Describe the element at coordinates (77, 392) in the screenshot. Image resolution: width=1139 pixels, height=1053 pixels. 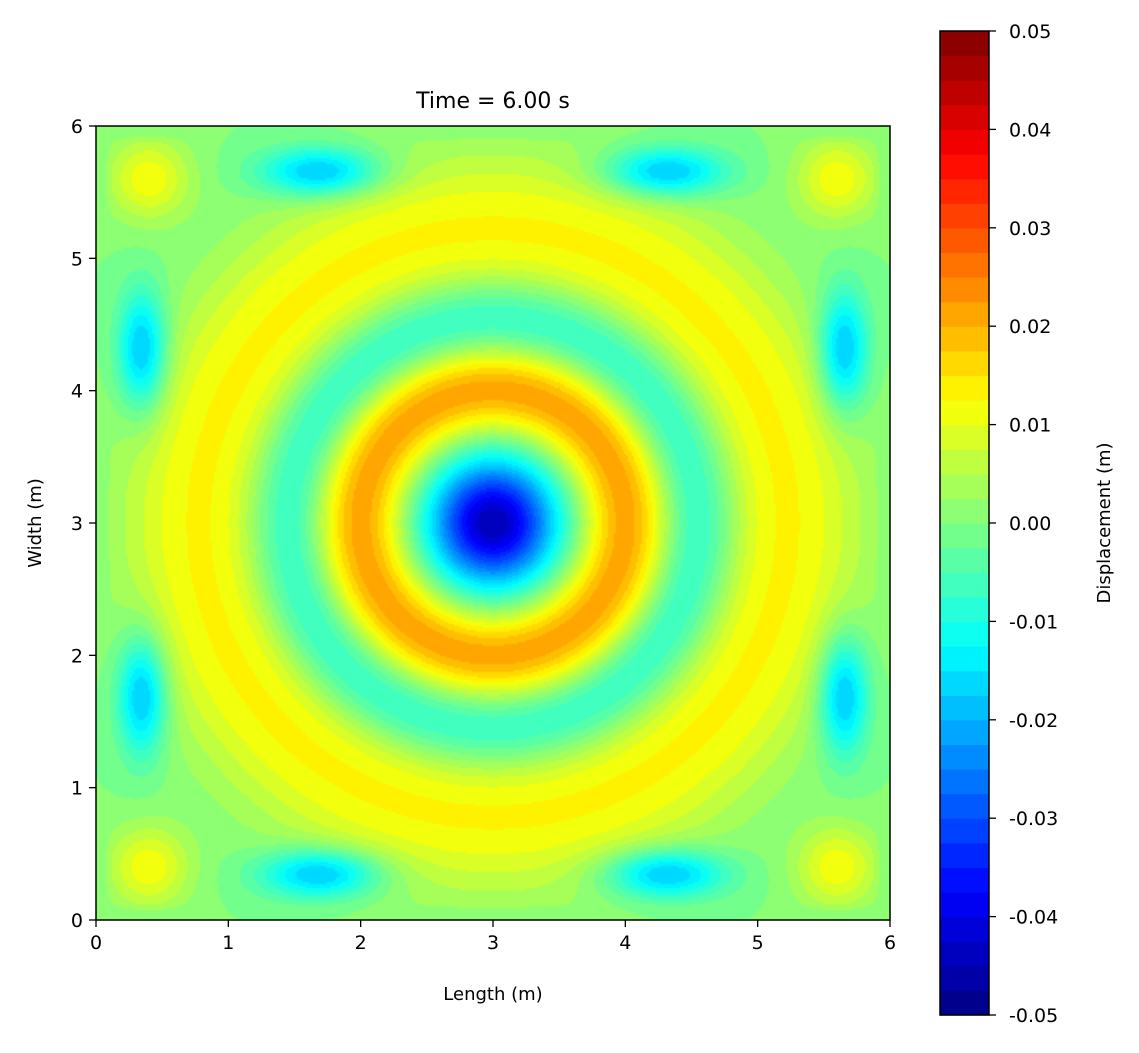
I see `y-tick-label: 4` at that location.